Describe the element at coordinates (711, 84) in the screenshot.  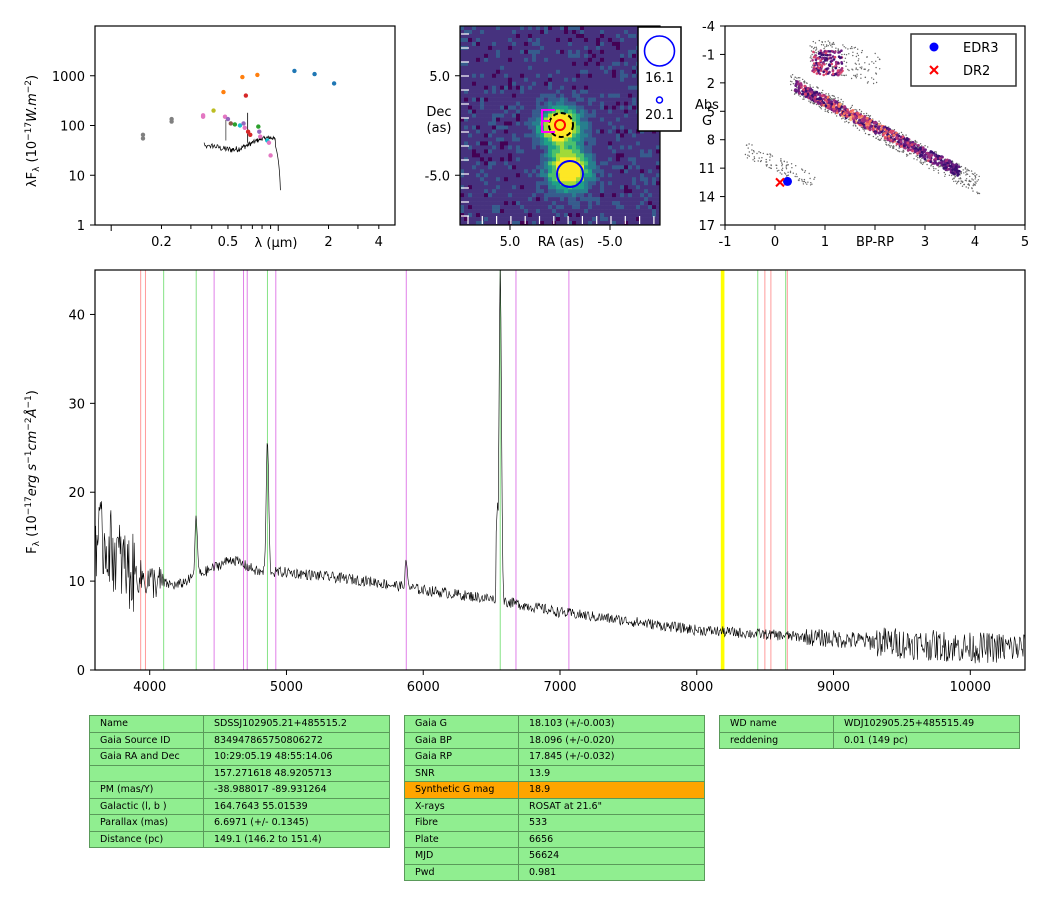
I see `hrd-ytick-label: 2` at that location.